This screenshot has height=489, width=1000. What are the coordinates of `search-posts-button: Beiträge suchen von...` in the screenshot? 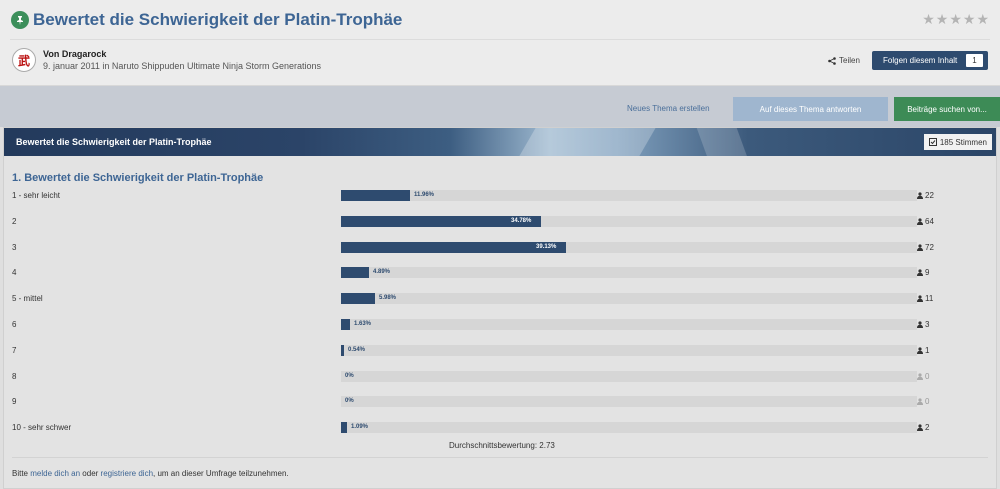 It's located at (947, 109).